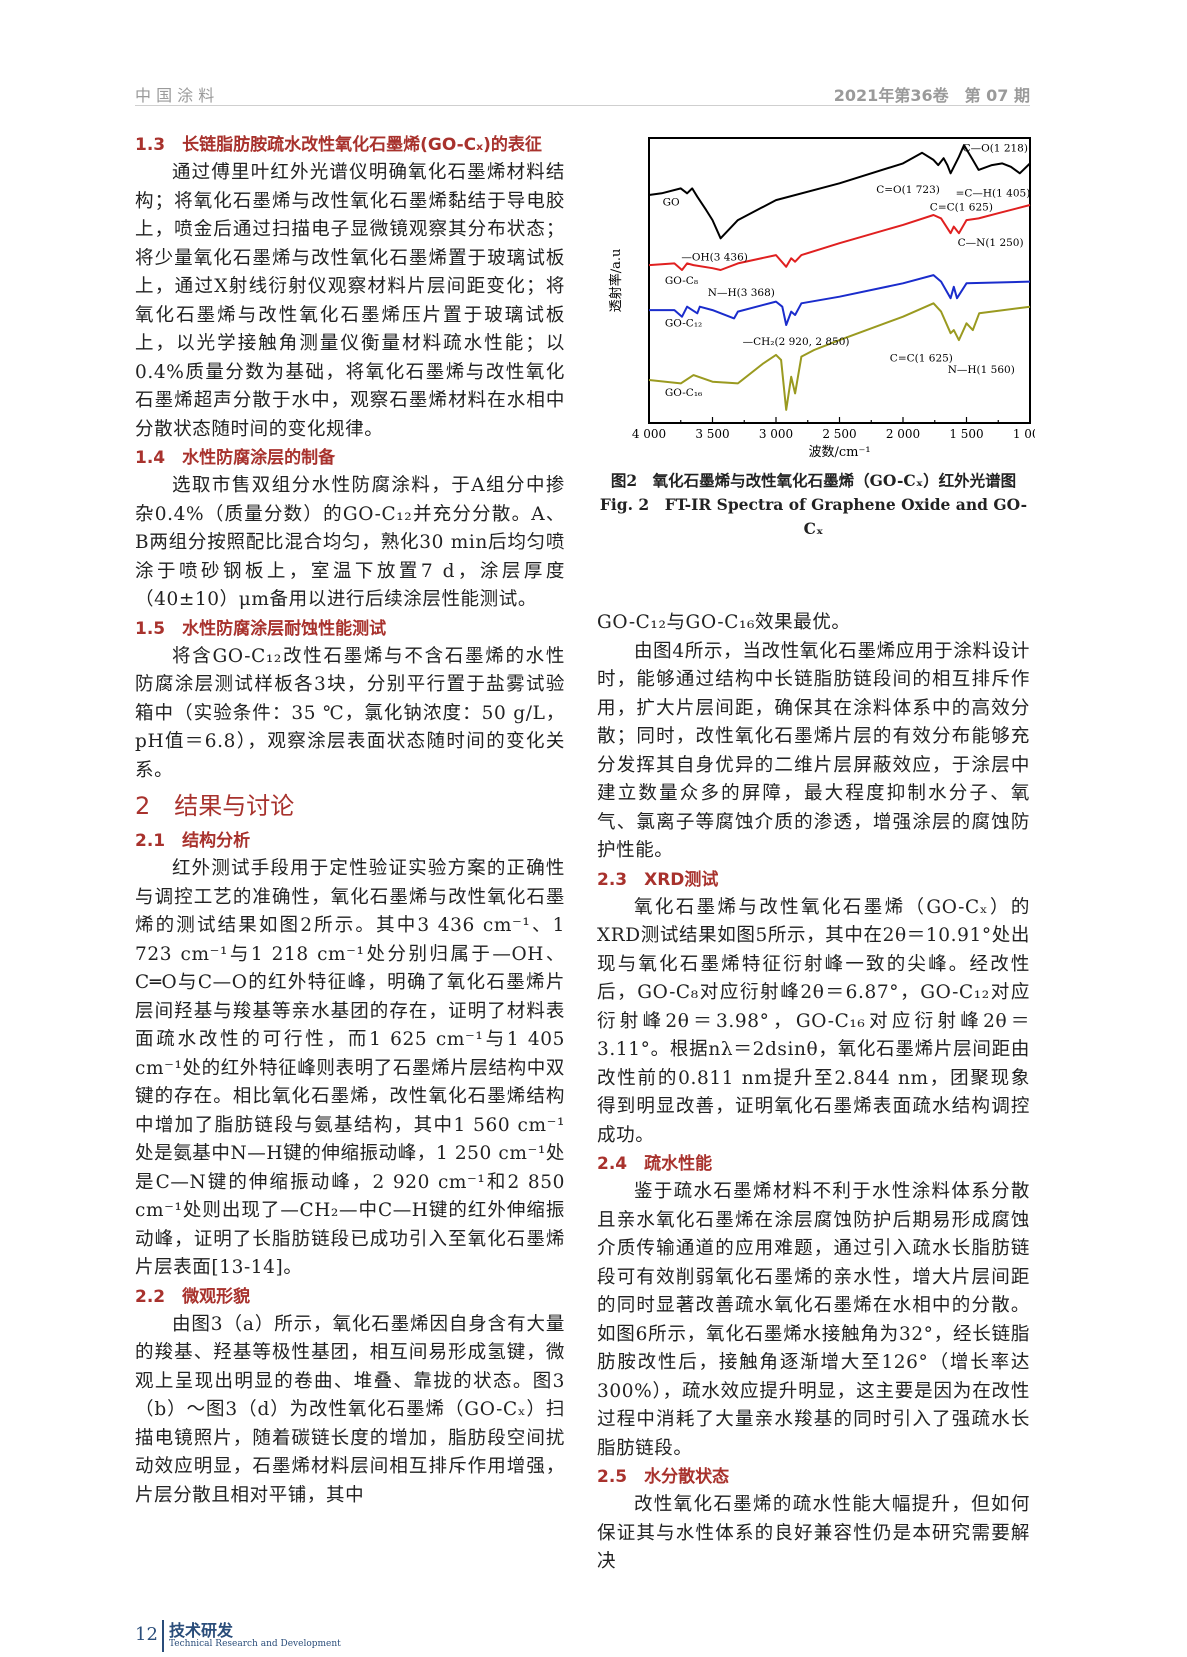  What do you see at coordinates (649, 434) in the screenshot?
I see `x-tick-label: 4 000` at bounding box center [649, 434].